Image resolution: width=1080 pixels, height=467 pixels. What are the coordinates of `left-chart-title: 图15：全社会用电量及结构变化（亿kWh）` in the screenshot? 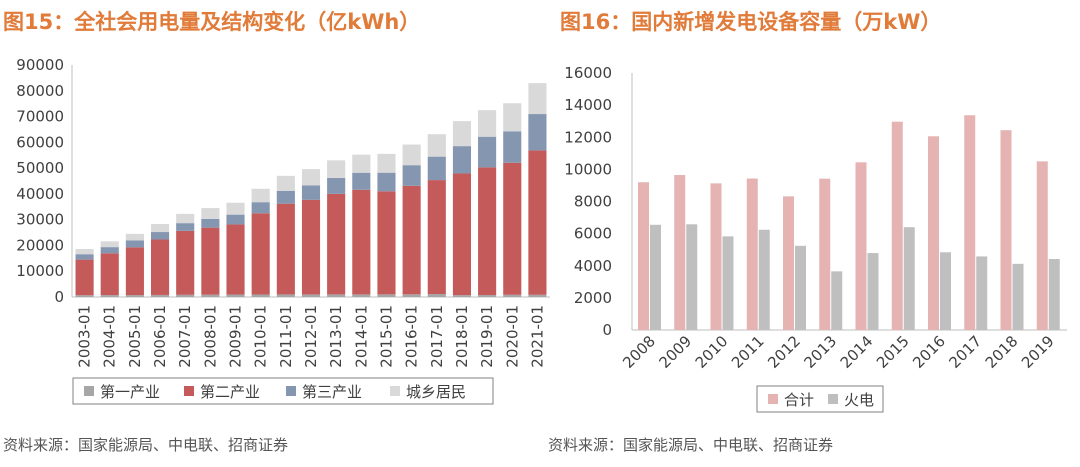 It's located at (212, 22).